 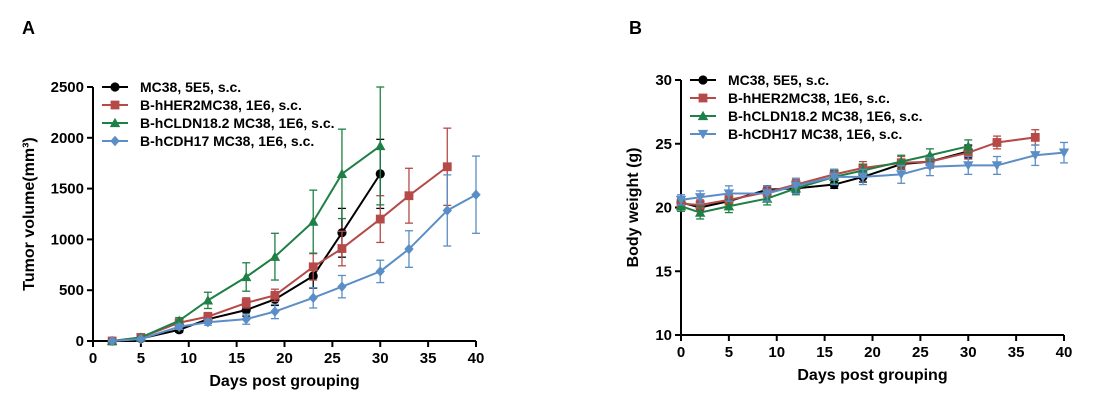 What do you see at coordinates (778, 80) in the screenshot?
I see `legend-label: MC38, 5E5, s.c.` at bounding box center [778, 80].